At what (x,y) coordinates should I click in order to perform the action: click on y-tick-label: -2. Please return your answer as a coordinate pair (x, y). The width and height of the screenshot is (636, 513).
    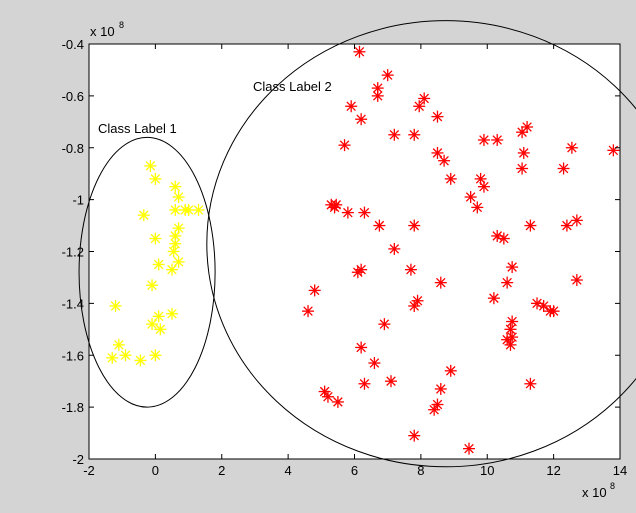
    Looking at the image, I should click on (78, 459).